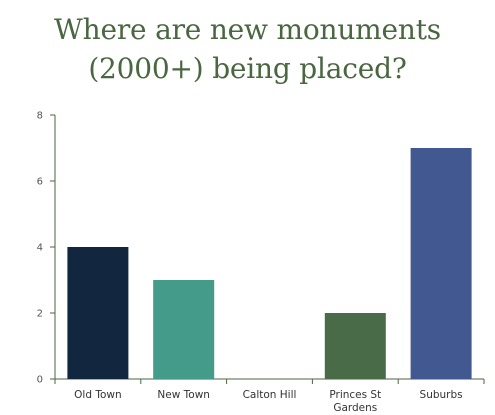 Image resolution: width=495 pixels, height=415 pixels. I want to click on y-tick-label: 6, so click(40, 182).